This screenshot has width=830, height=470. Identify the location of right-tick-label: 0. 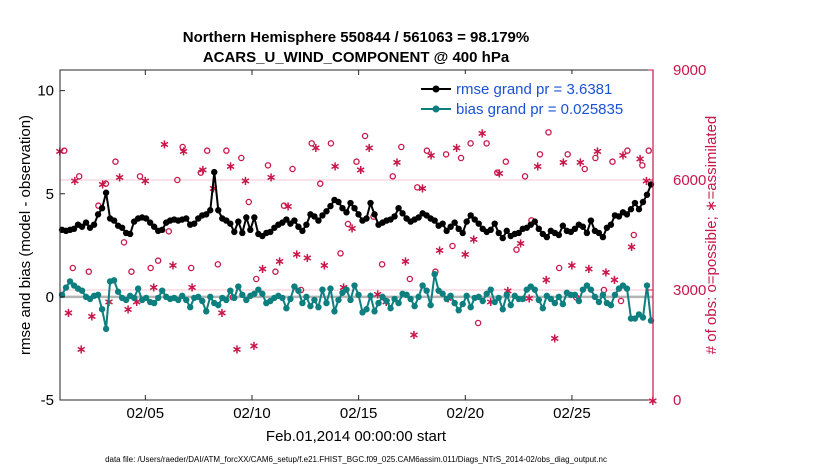
(677, 400).